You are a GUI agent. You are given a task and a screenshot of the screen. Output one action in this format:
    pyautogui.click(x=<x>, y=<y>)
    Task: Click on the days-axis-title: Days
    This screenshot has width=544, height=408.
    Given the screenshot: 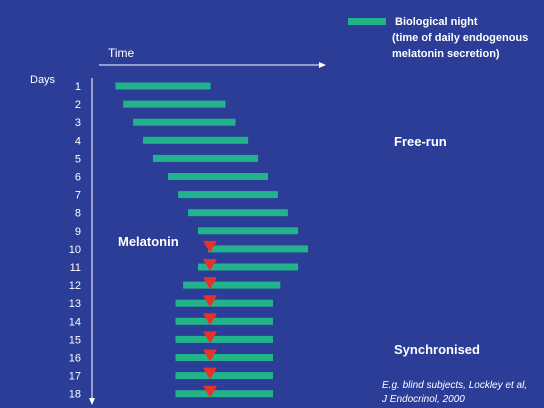 What is the action you would take?
    pyautogui.click(x=43, y=80)
    